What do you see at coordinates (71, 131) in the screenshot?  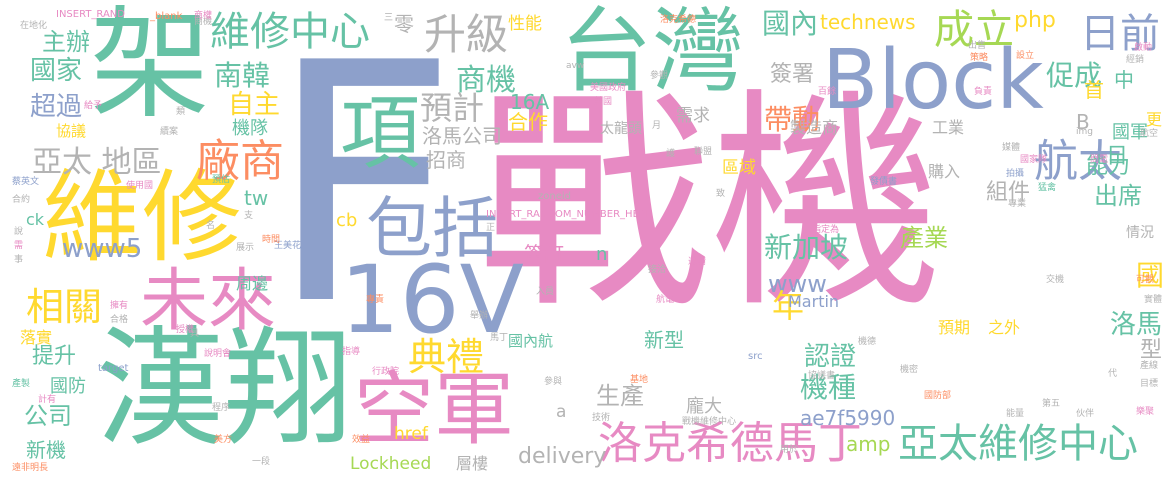 I see `word-xieyi: 協議` at bounding box center [71, 131].